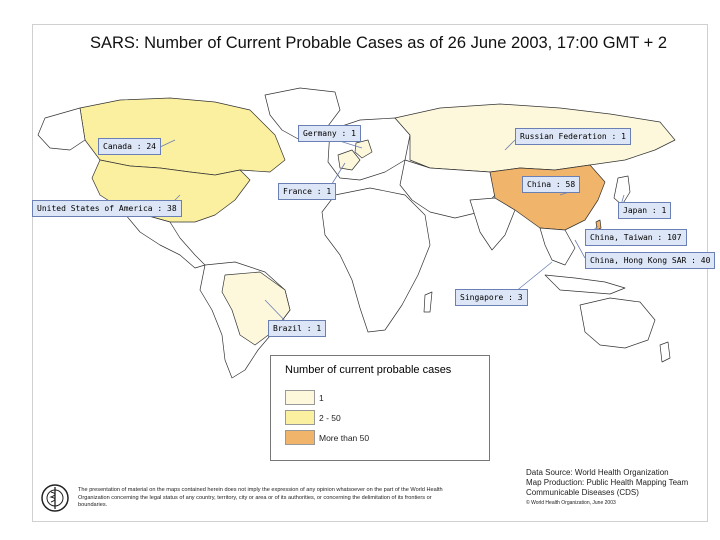  Describe the element at coordinates (329, 133) in the screenshot. I see `callout-germany: Germany : 1` at that location.